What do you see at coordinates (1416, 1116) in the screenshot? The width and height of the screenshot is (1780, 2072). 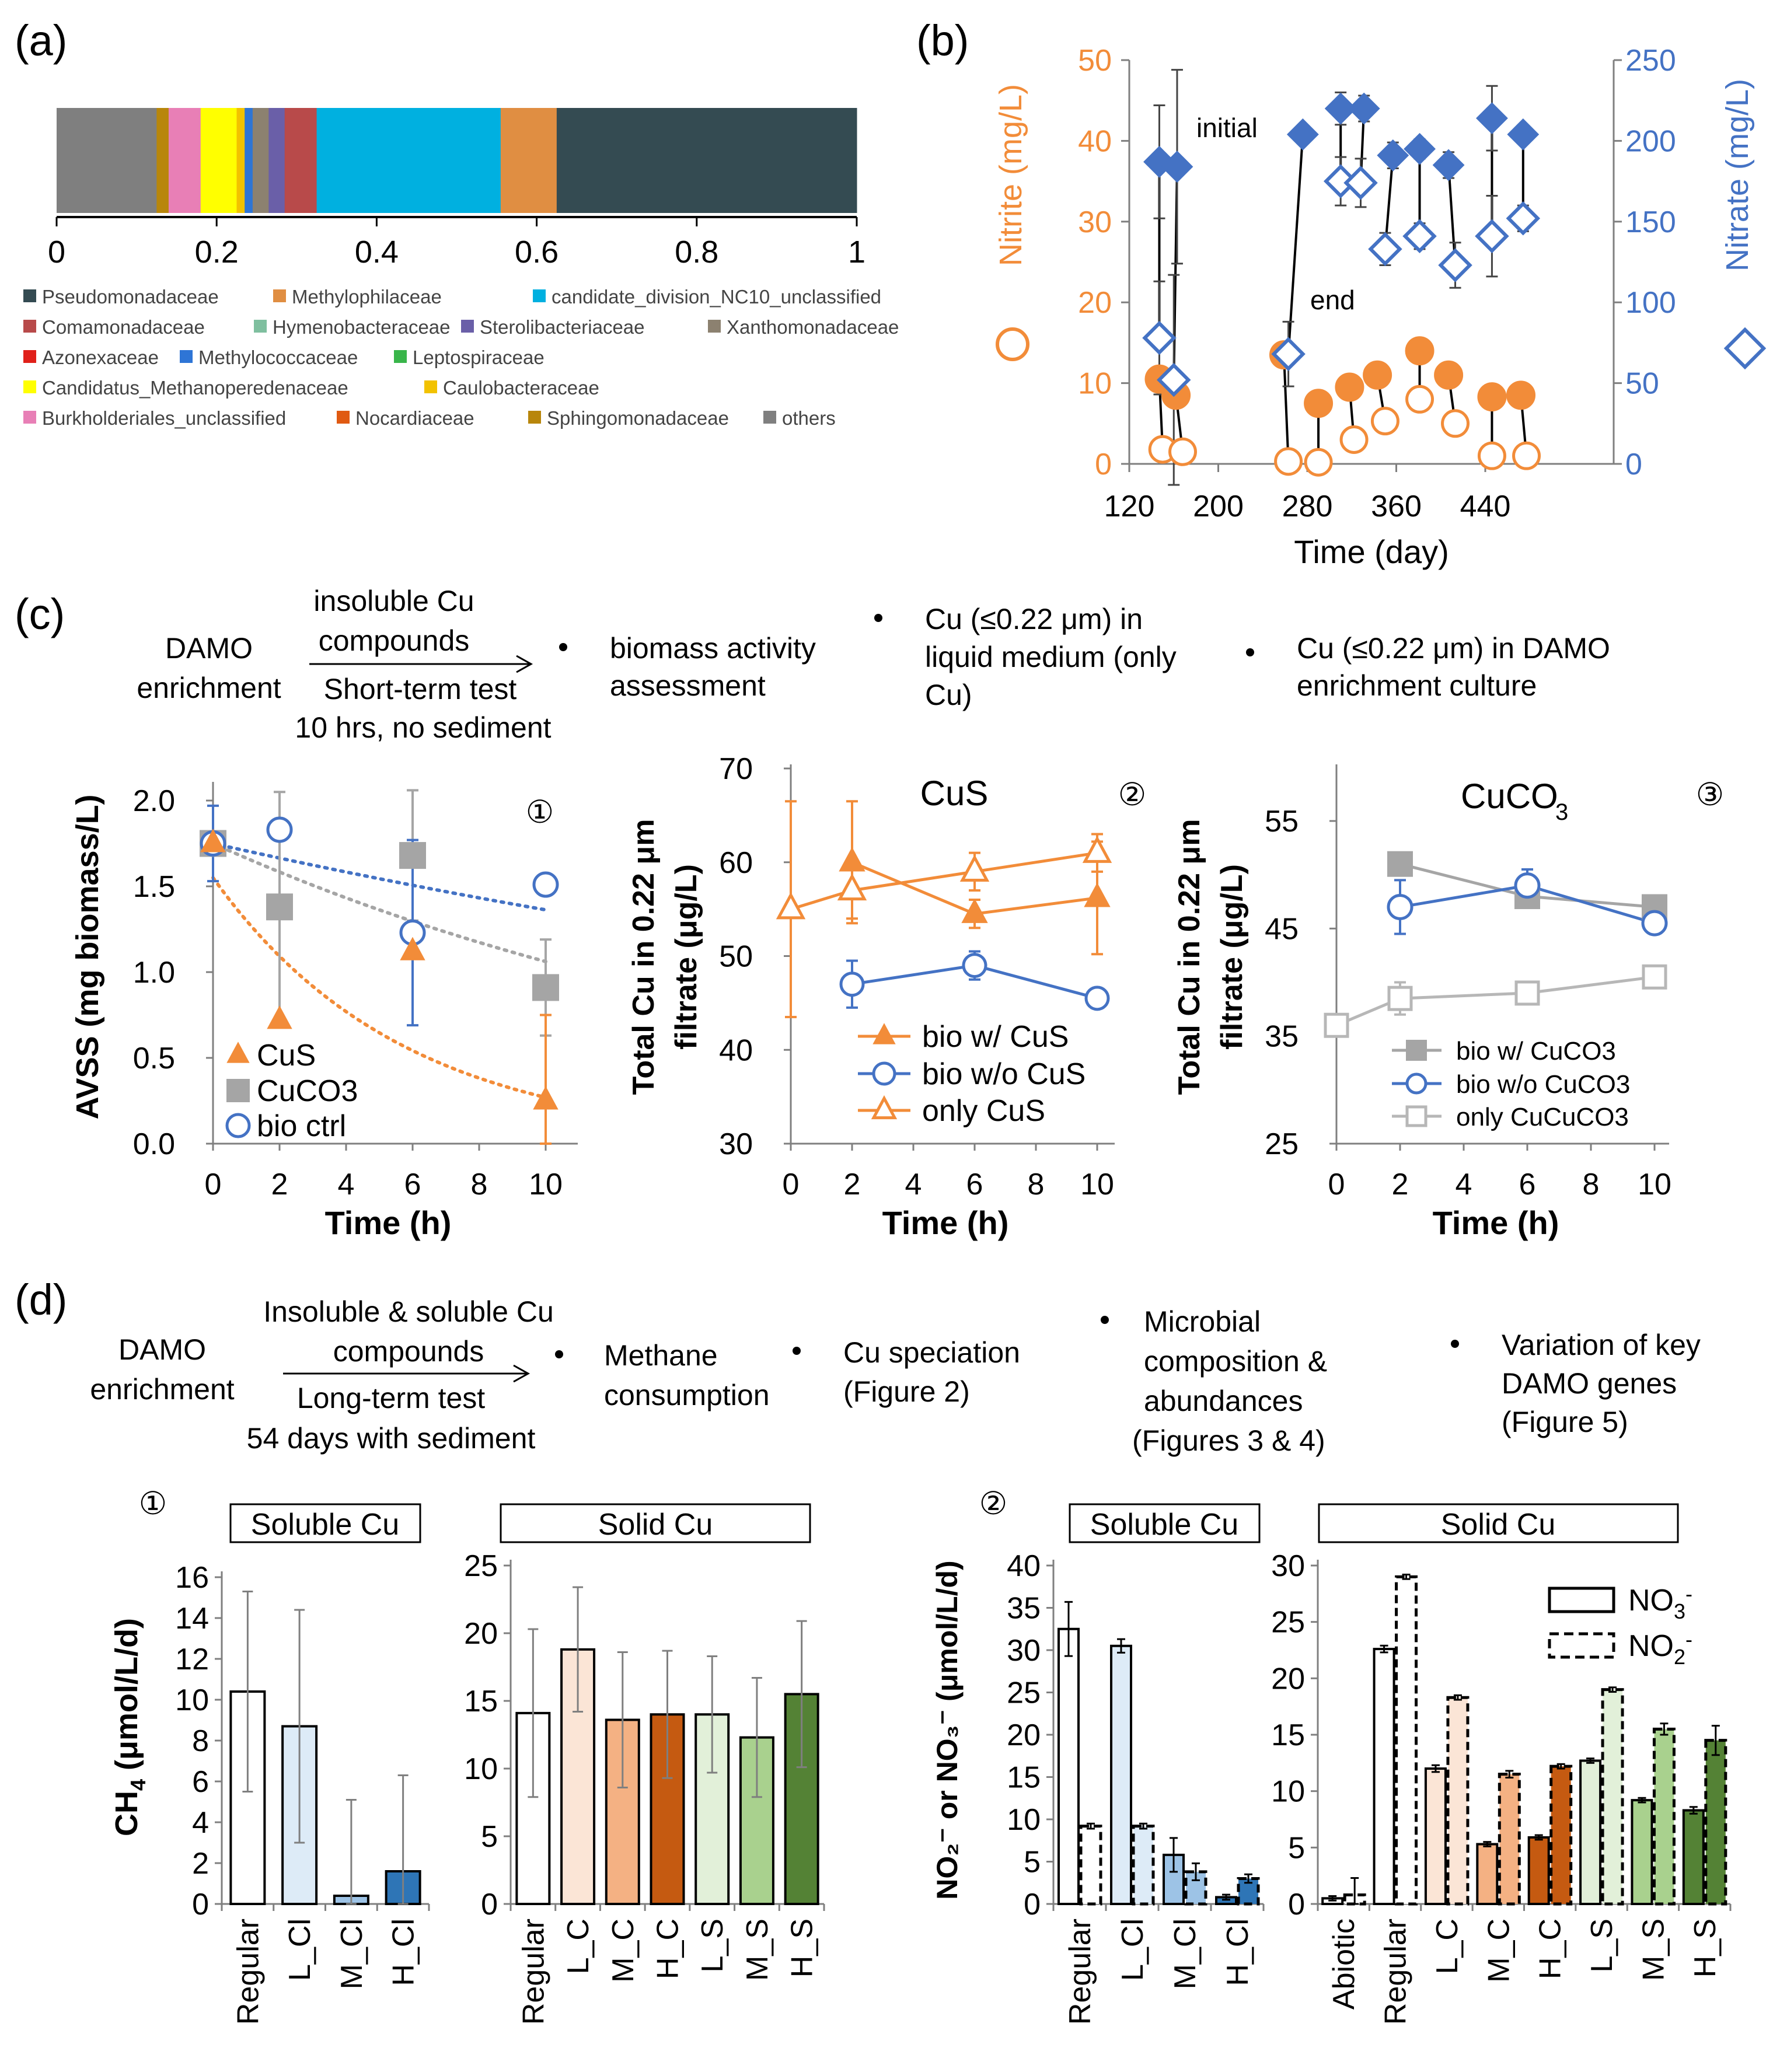 I see `c3-legend-only-marker` at bounding box center [1416, 1116].